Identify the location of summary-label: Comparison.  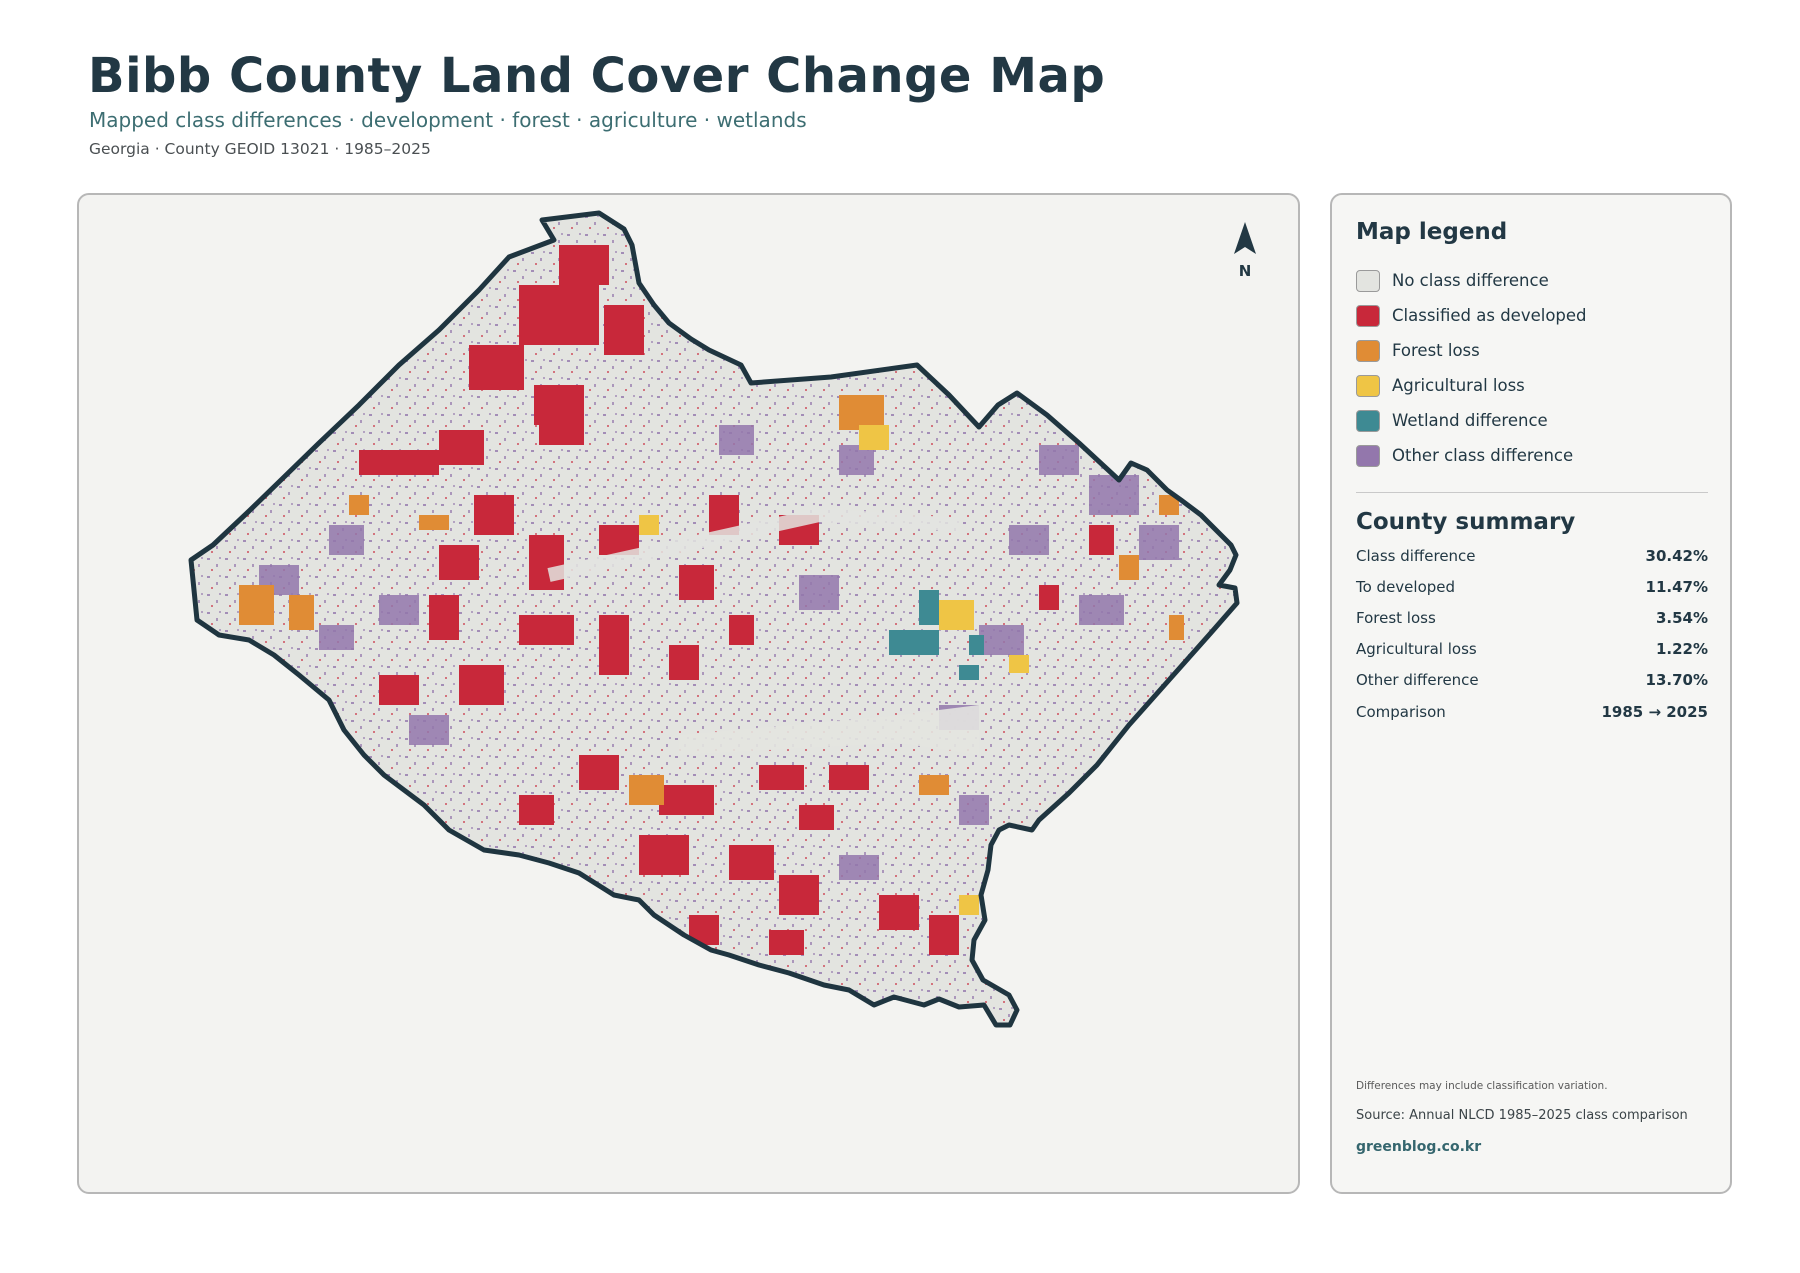
(1401, 711).